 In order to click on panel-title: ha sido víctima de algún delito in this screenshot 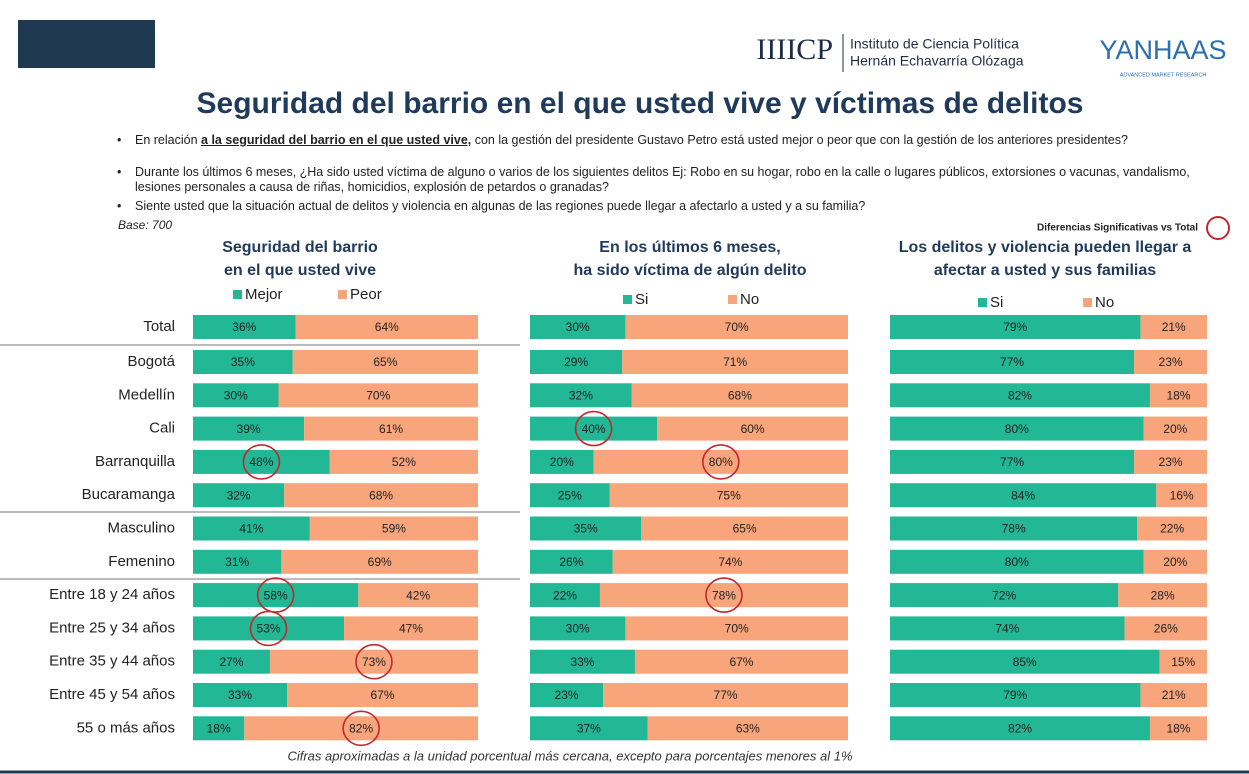, I will do `click(690, 270)`.